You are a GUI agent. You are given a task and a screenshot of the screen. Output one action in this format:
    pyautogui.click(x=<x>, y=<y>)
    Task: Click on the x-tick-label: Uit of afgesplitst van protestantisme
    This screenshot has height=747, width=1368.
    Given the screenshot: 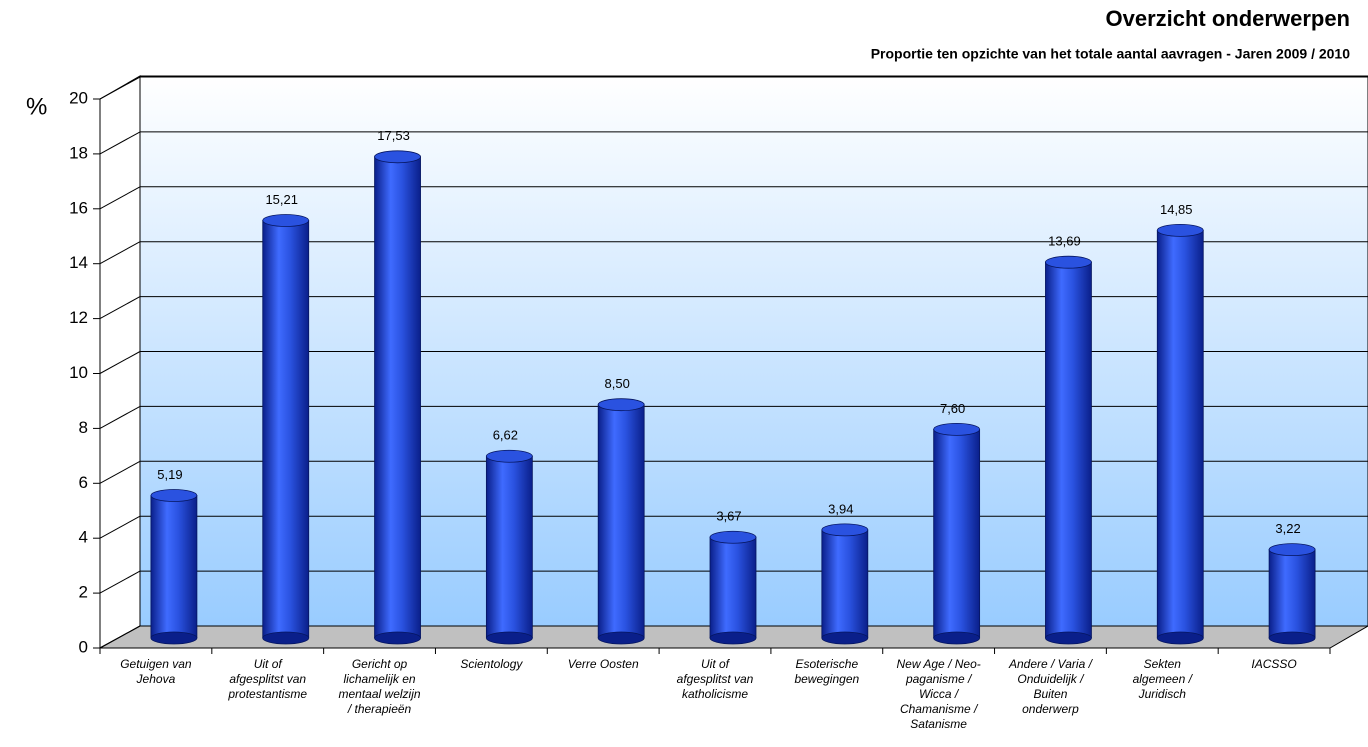 What is the action you would take?
    pyautogui.click(x=268, y=679)
    